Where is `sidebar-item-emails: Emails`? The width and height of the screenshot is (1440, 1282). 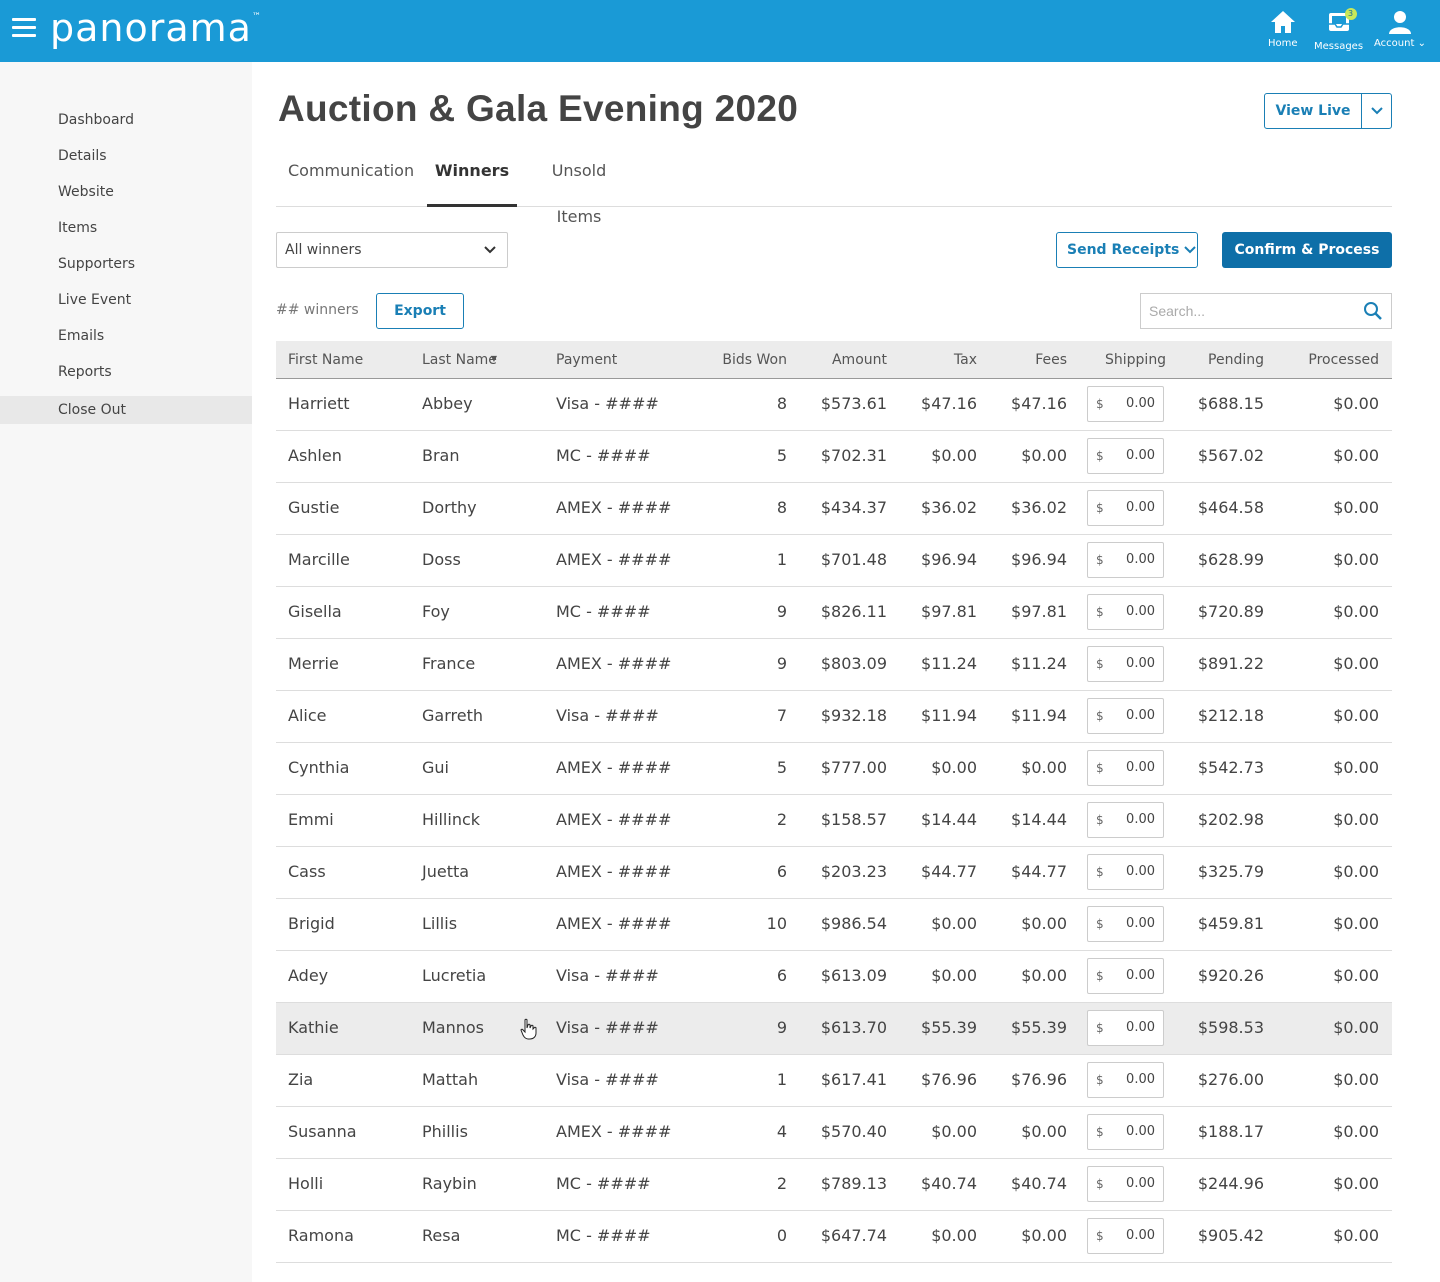
sidebar-item-emails: Emails is located at coordinates (81, 336).